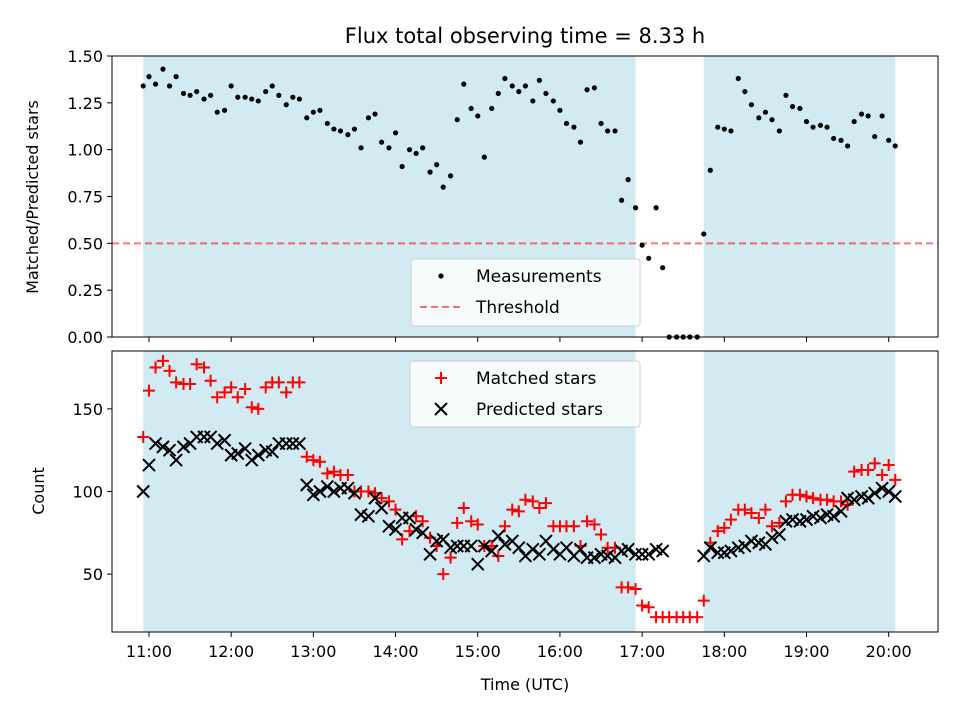 This screenshot has height=720, width=960. What do you see at coordinates (85, 290) in the screenshot?
I see `ratio-y-tick-label: 0.25` at bounding box center [85, 290].